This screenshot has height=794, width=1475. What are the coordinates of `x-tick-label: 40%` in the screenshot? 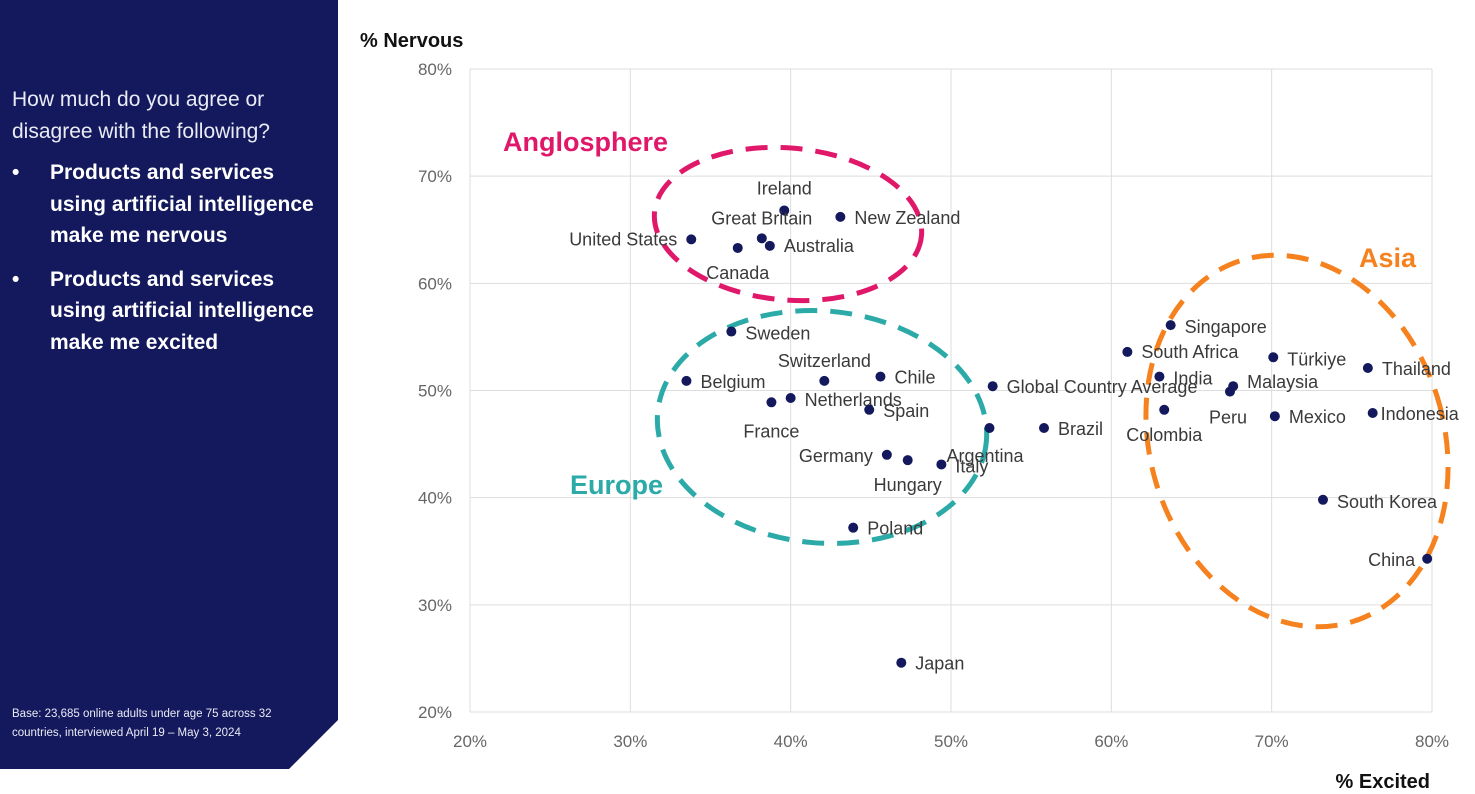 It's located at (791, 741).